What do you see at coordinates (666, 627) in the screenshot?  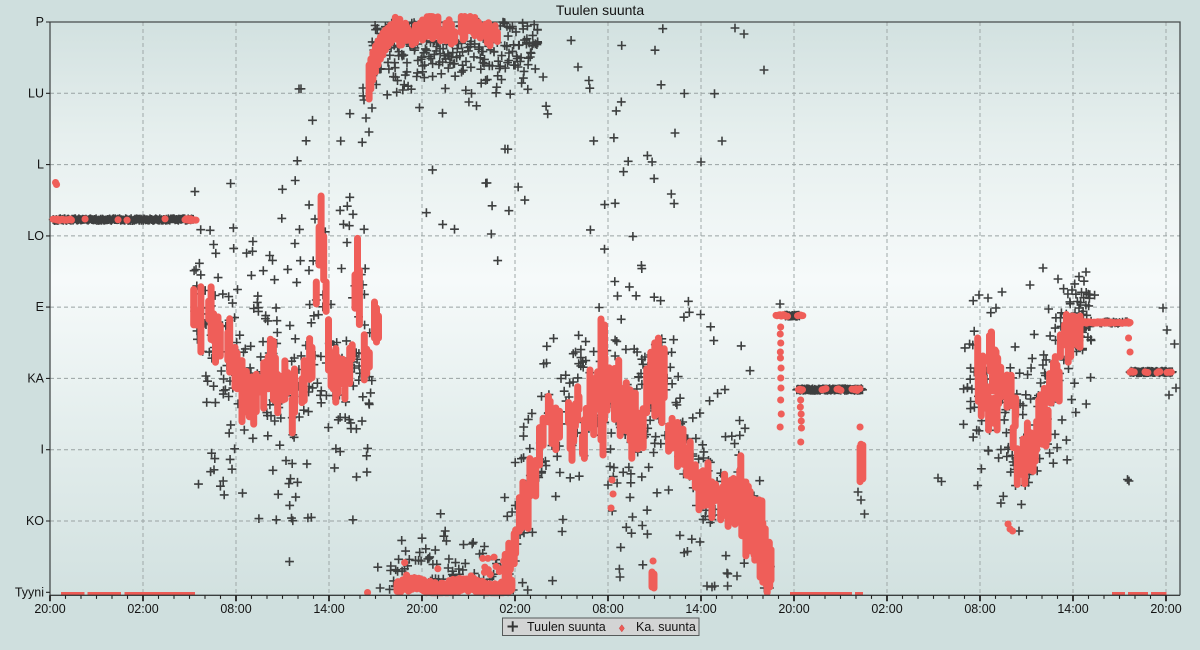 I see `svg-text: Ka. suunta` at bounding box center [666, 627].